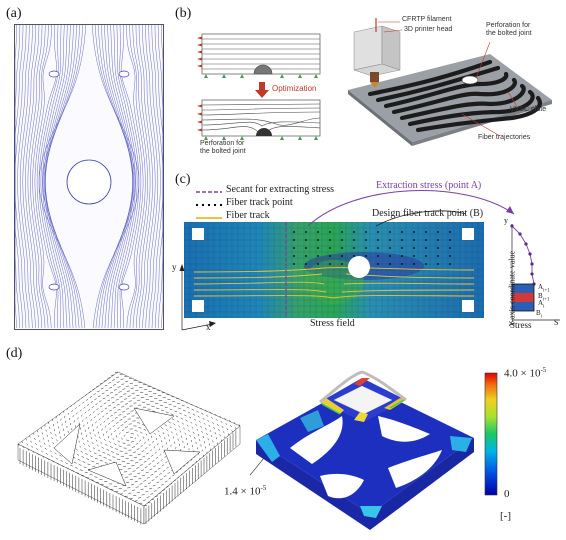  Describe the element at coordinates (280, 189) in the screenshot. I see `legend-secant-label: Secant for extracting stress` at that location.